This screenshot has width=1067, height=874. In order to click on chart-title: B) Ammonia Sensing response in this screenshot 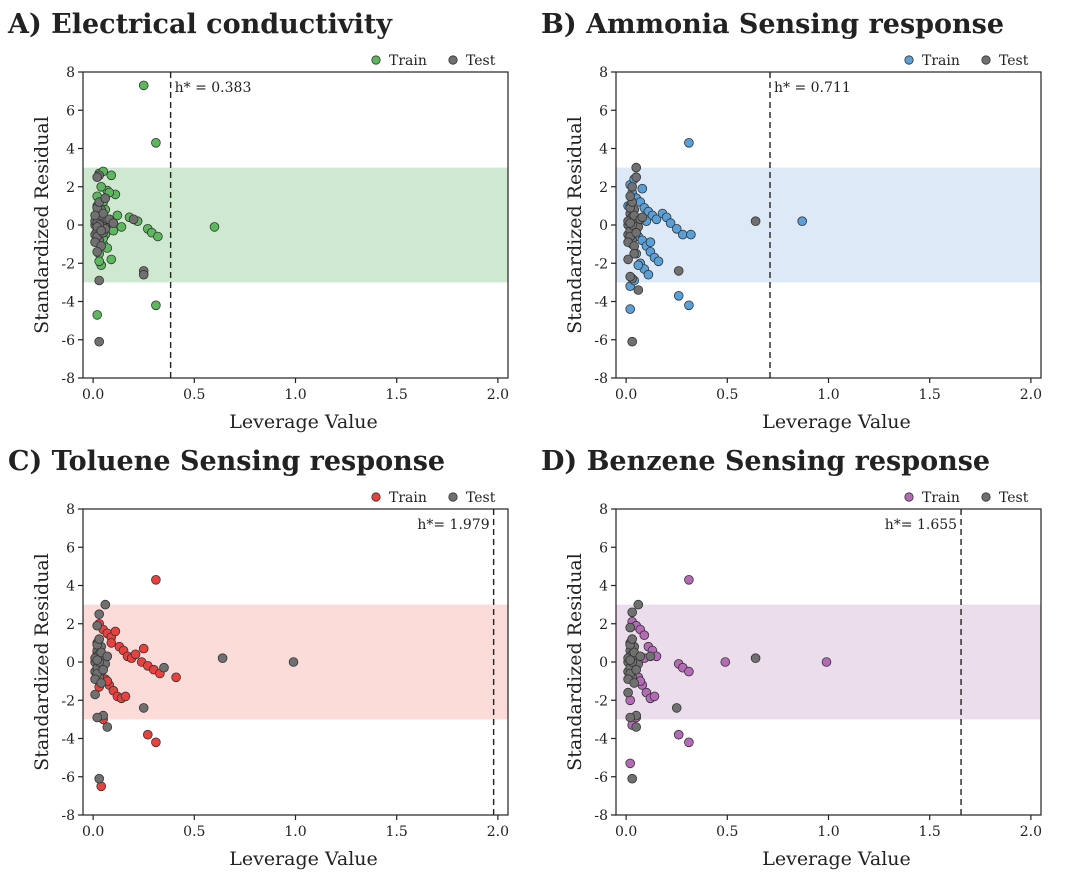, I will do `click(772, 24)`.